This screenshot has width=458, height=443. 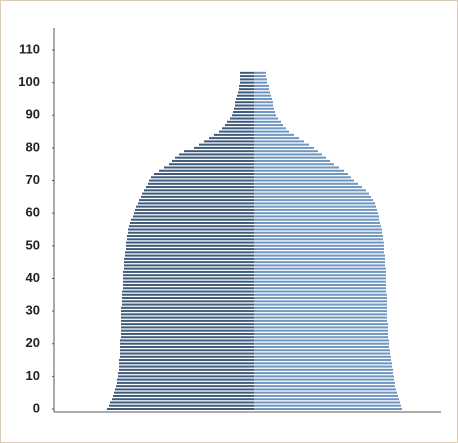 I want to click on y-tick-label: 80, so click(x=33, y=146).